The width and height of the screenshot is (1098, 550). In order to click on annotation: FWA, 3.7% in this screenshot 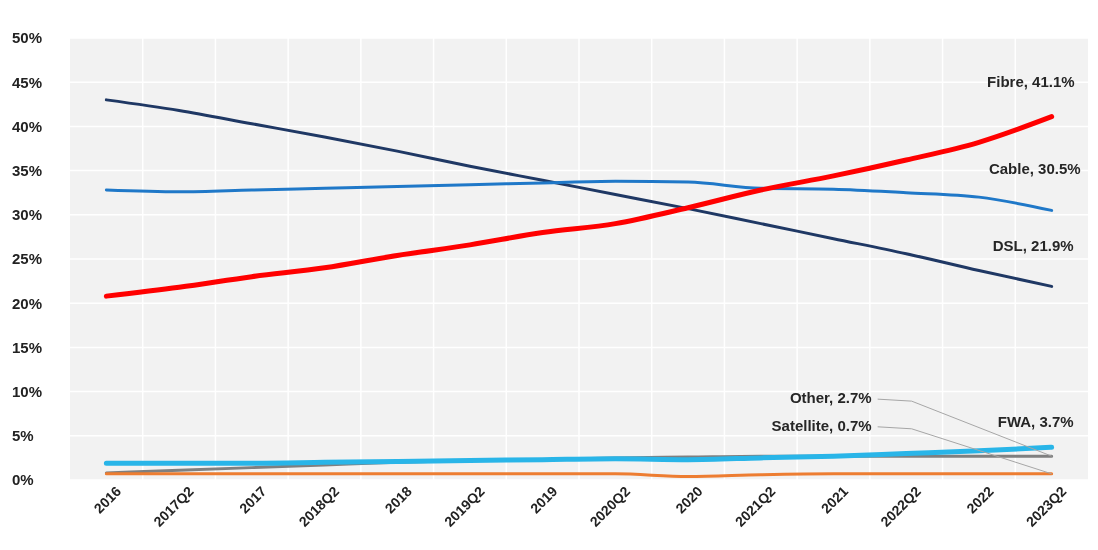, I will do `click(1035, 422)`.